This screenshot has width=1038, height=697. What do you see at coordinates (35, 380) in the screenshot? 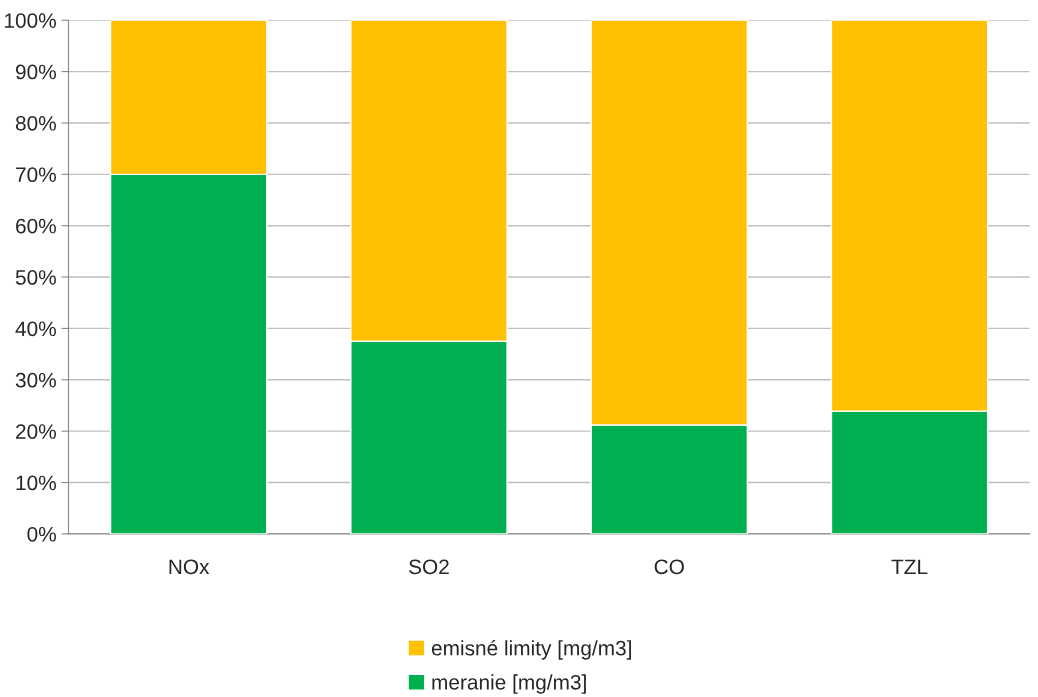
I see `y-tick-label: 30%` at bounding box center [35, 380].